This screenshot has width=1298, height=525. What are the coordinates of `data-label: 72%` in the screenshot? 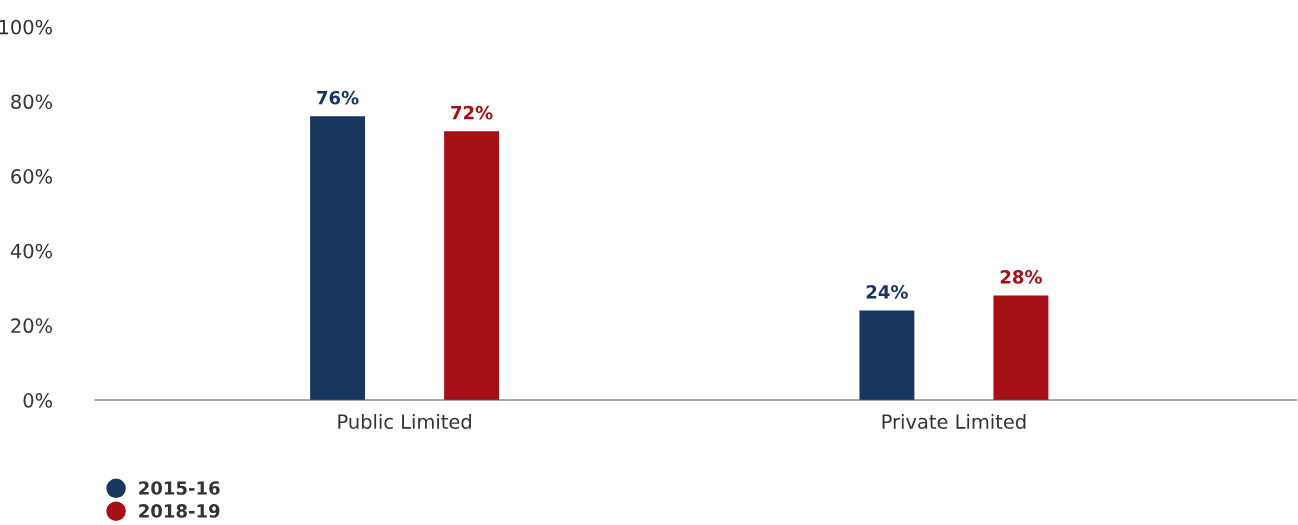 It's located at (472, 112).